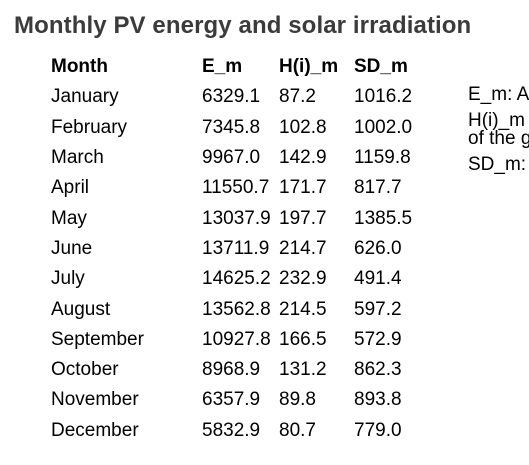 The width and height of the screenshot is (529, 465). What do you see at coordinates (85, 97) in the screenshot?
I see `month-cell: January` at bounding box center [85, 97].